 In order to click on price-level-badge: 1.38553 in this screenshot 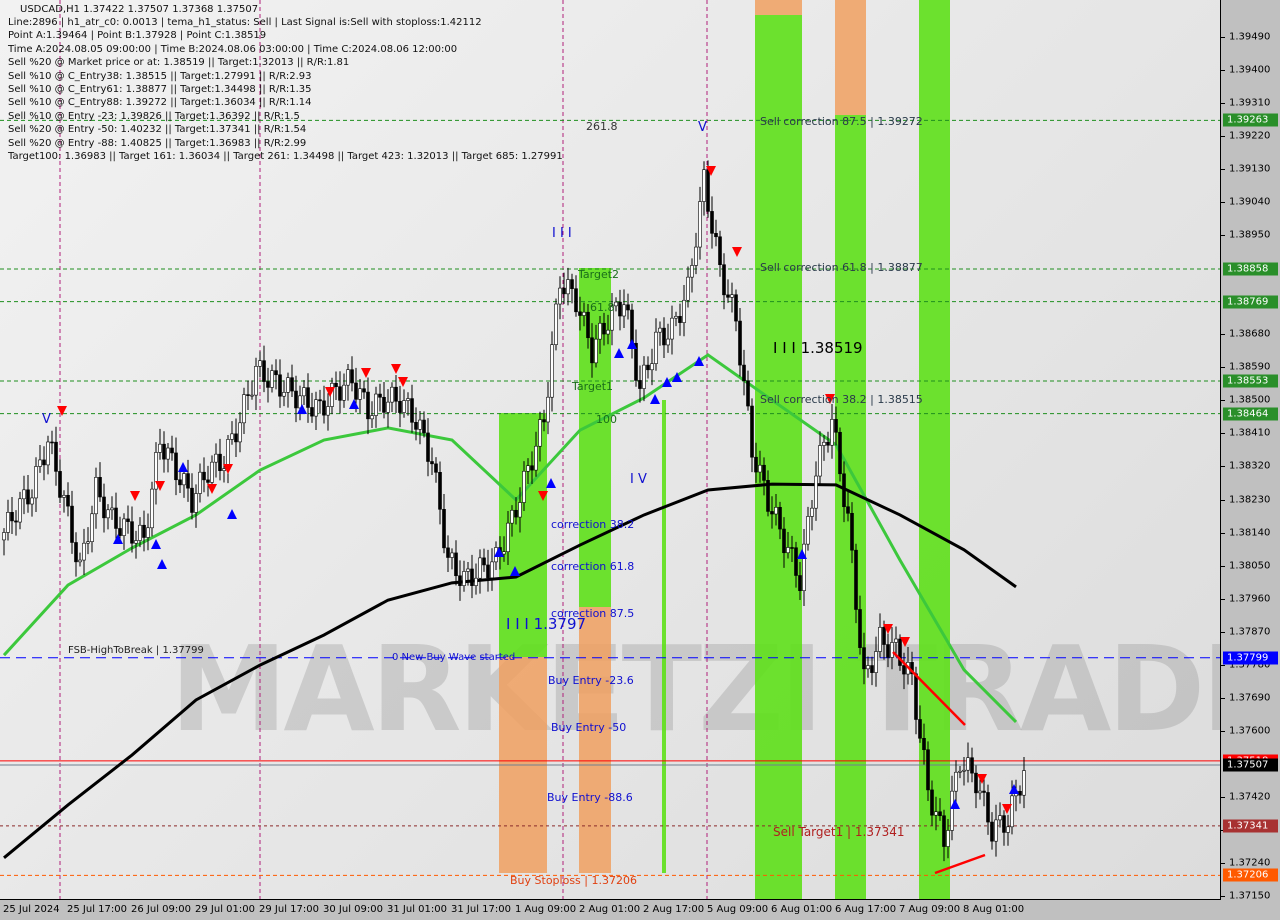, I will do `click(1250, 381)`.